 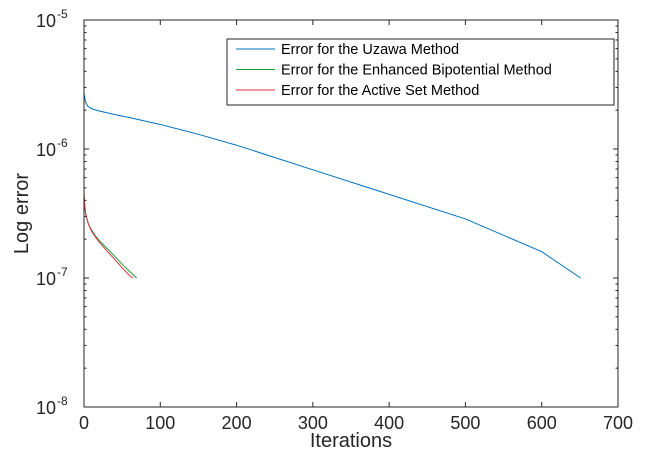 I want to click on y-tick-exponent: -5, so click(x=62, y=14).